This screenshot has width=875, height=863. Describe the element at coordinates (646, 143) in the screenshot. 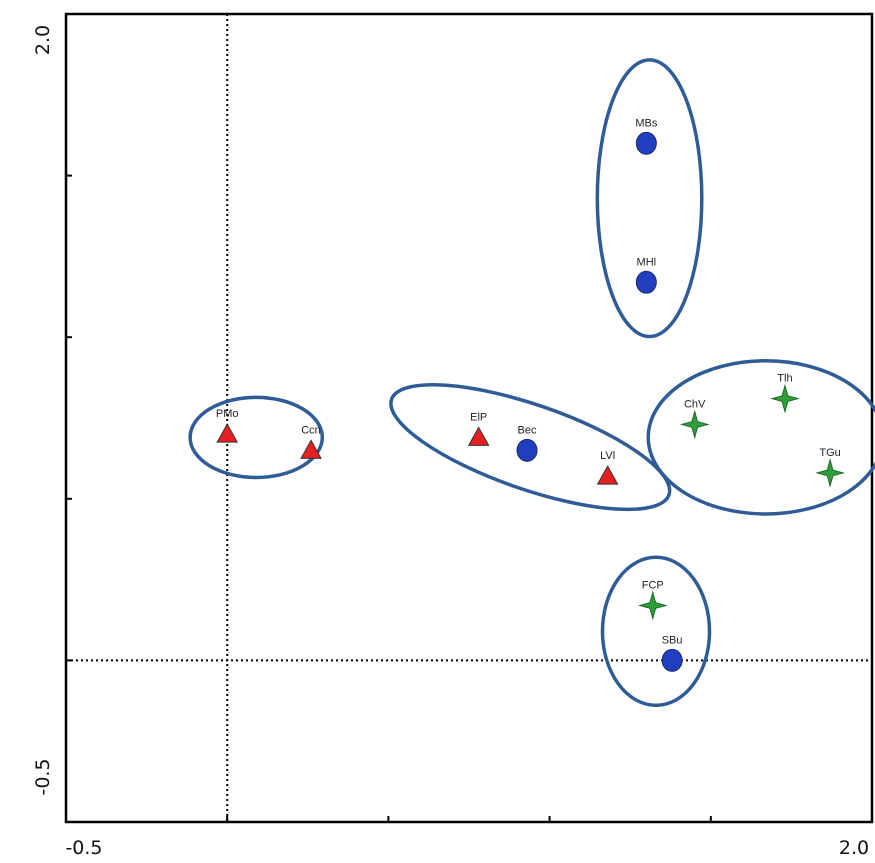

I see `circle-marker-mbs` at that location.